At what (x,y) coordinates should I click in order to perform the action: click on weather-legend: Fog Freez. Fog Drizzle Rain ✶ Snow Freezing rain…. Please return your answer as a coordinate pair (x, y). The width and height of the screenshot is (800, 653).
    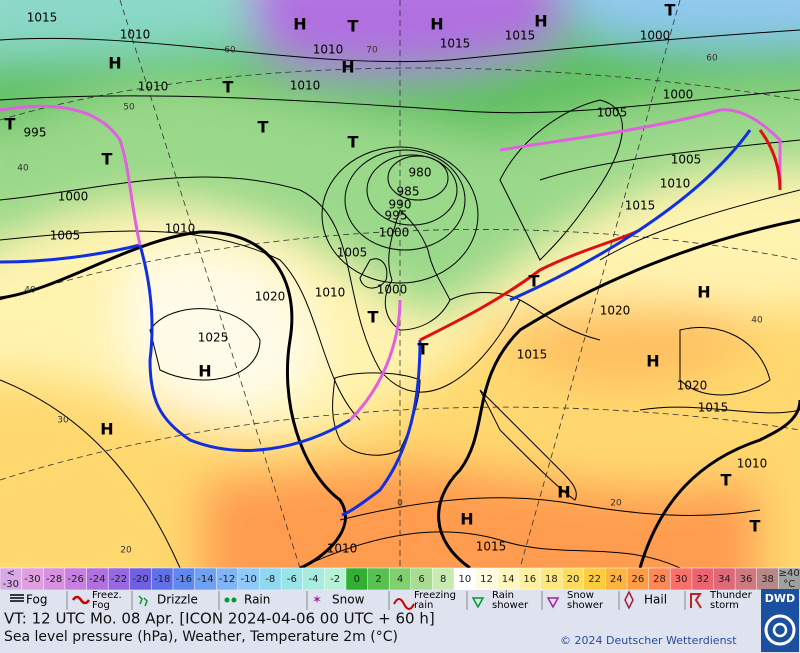
    Looking at the image, I should click on (381, 600).